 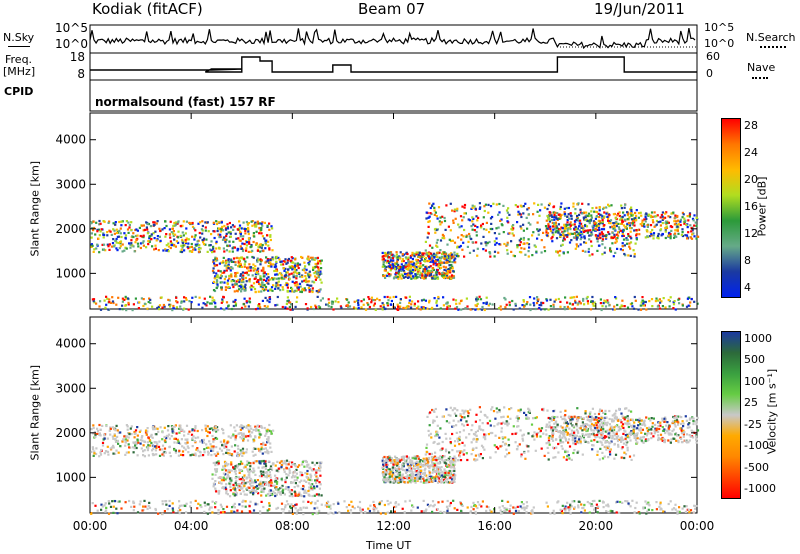 I want to click on station-title: Kodiak (fitACF), so click(x=147, y=9).